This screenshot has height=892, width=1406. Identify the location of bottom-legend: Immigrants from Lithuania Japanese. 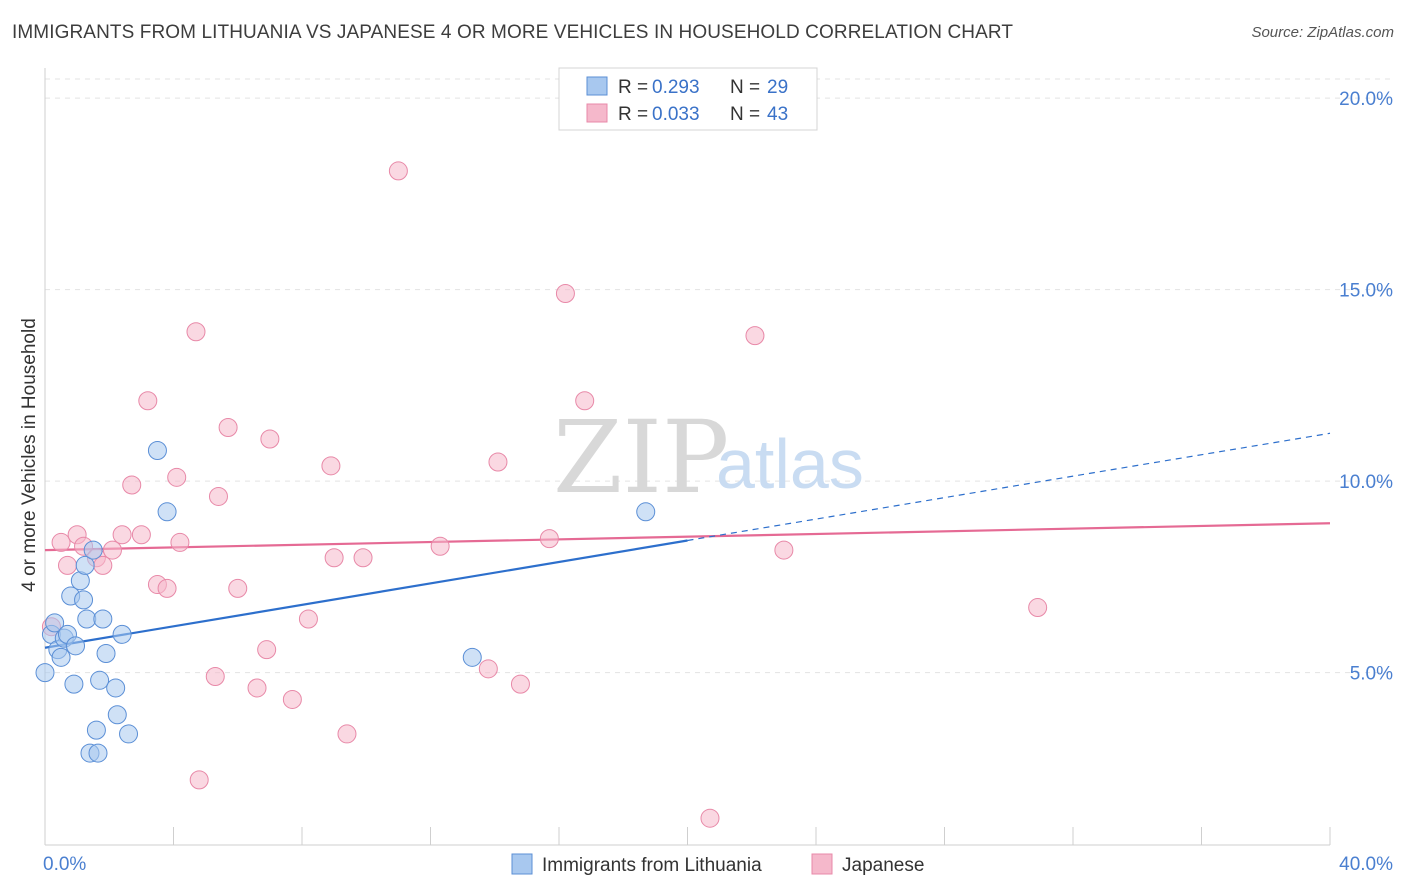
(717, 864).